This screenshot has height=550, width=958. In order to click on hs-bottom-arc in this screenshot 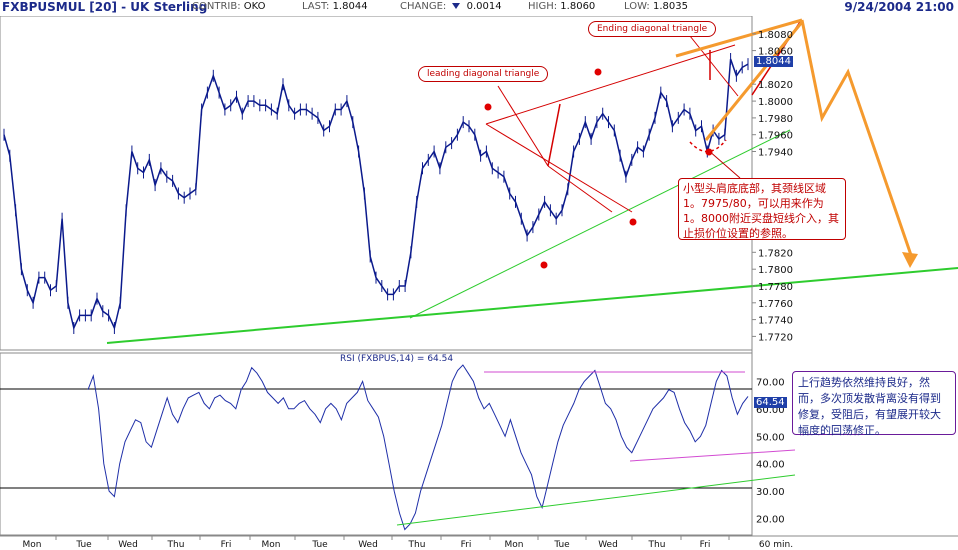, I will do `click(708, 146)`.